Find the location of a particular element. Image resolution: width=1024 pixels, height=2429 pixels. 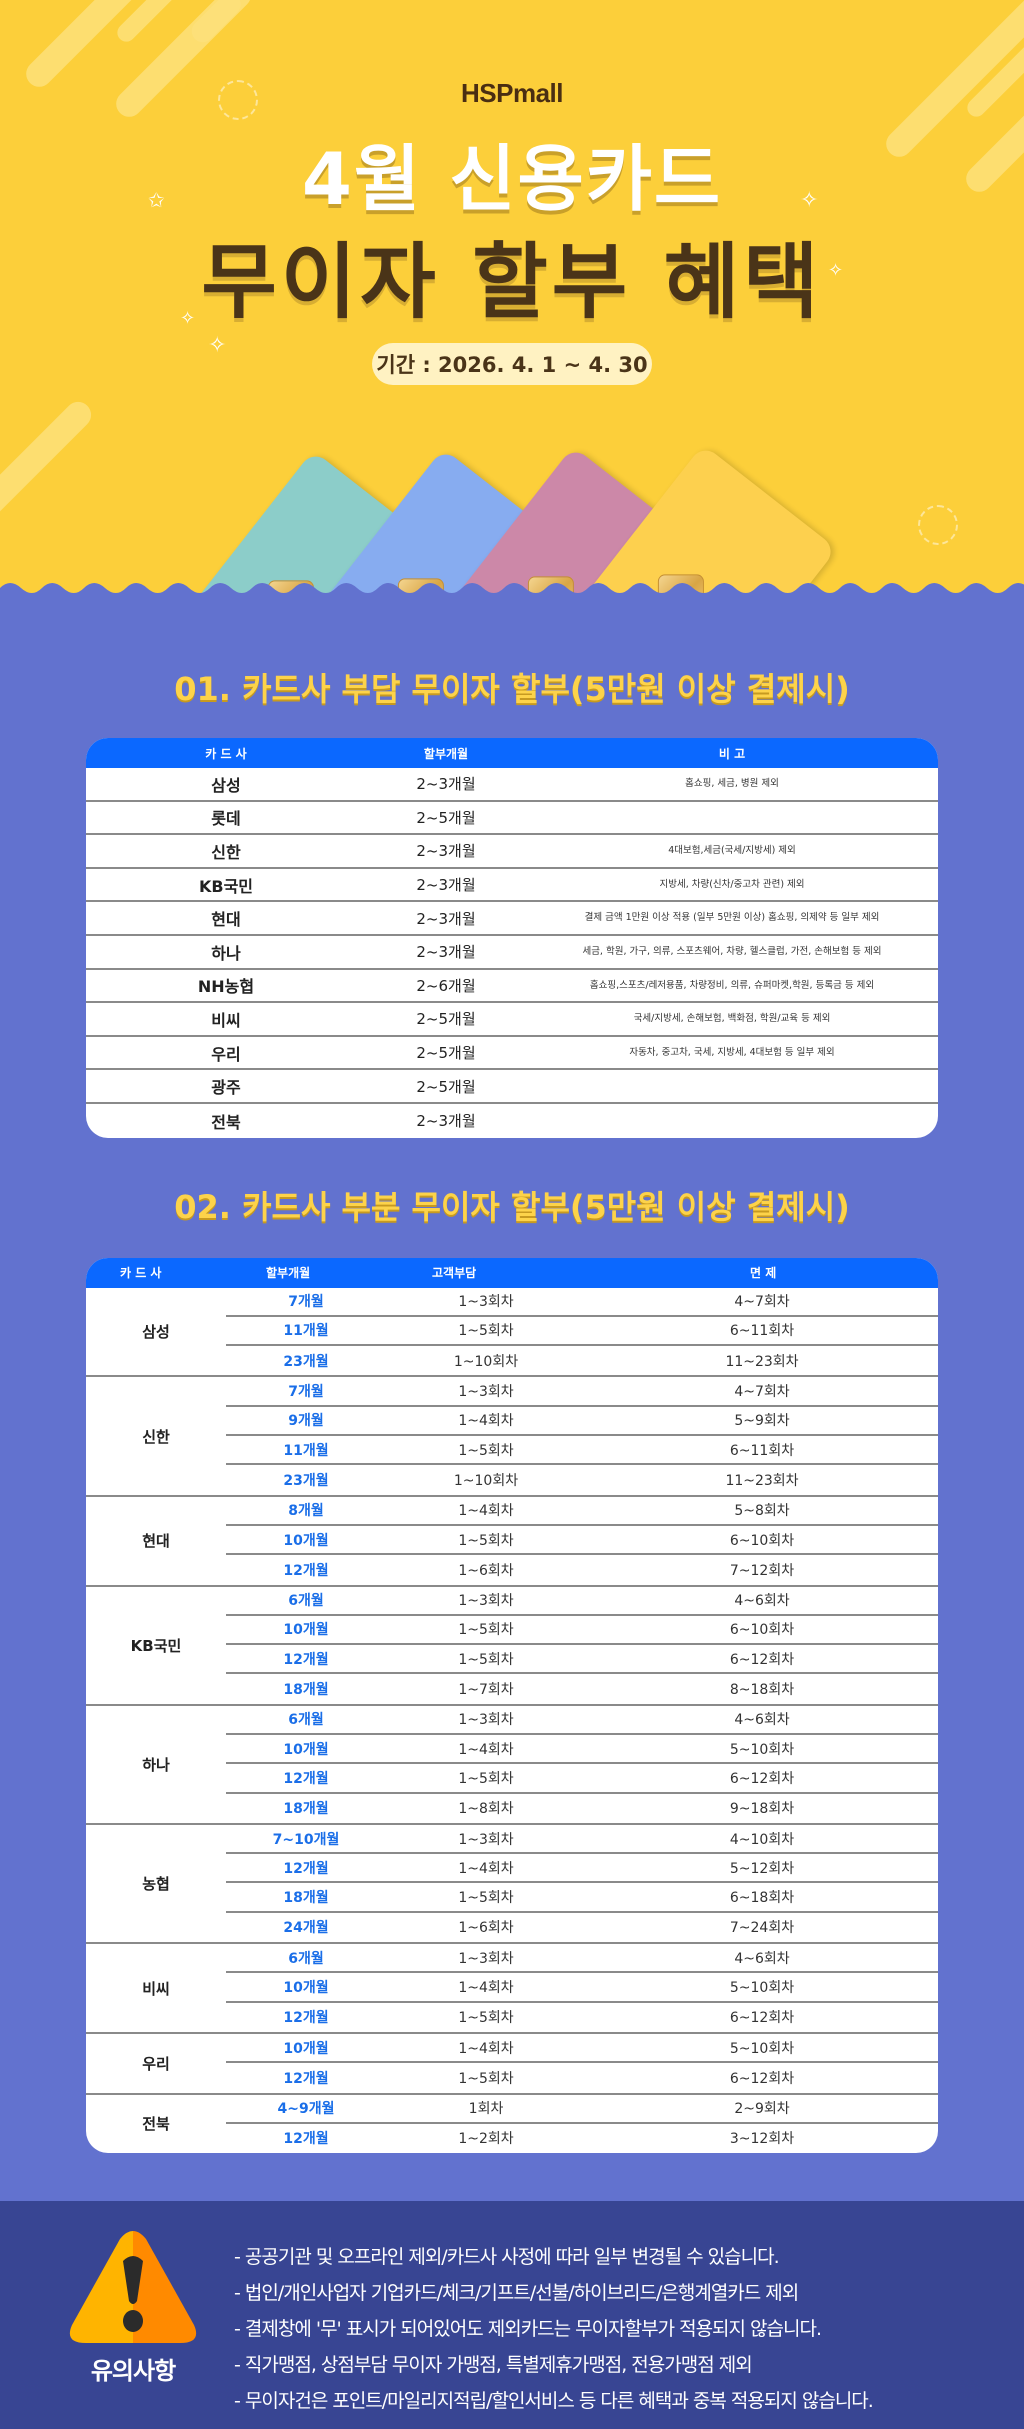

table-row: 우리 2~5개월 자동차, 중고차, 국세, 지방세, 4대보험 등 일부 제외 is located at coordinates (512, 1054).